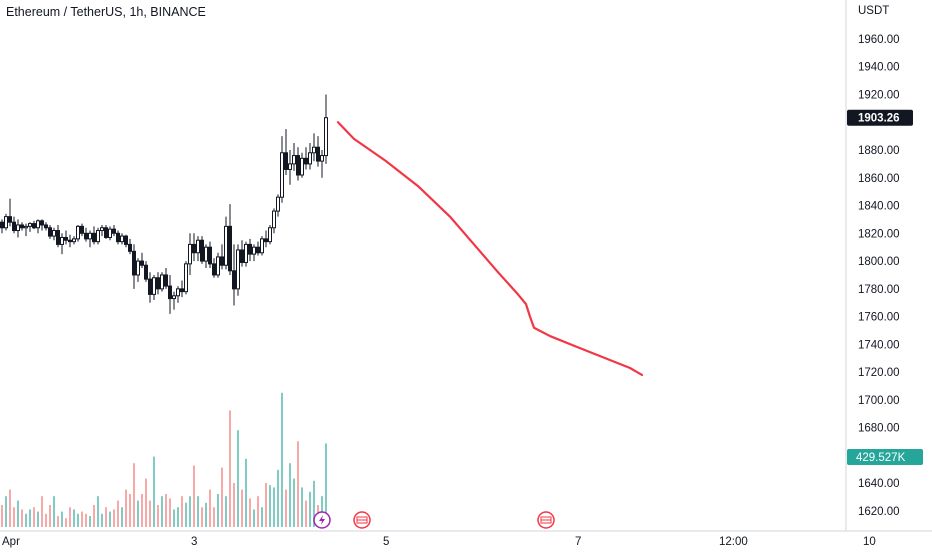 The width and height of the screenshot is (932, 555). I want to click on event-markers, so click(434, 520).